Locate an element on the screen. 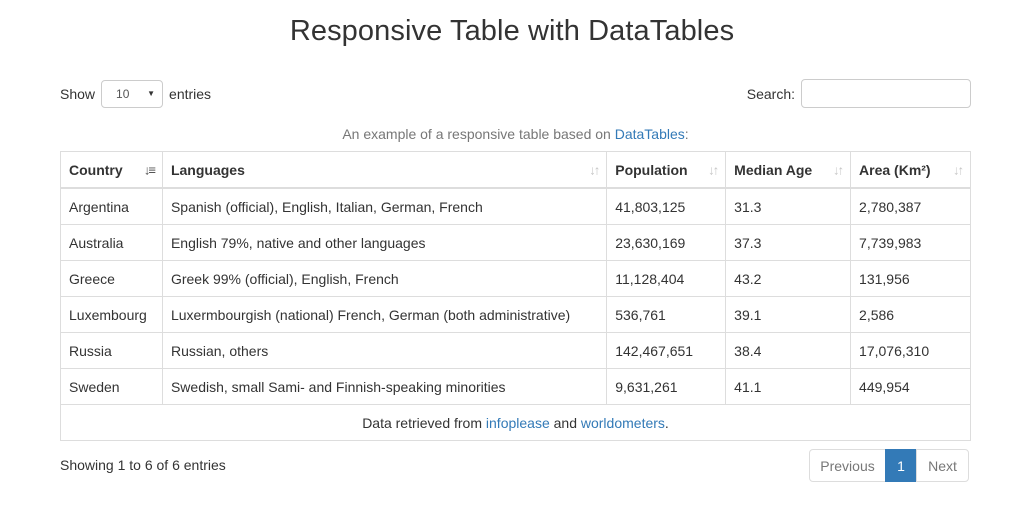 The image size is (1024, 527). cell-median-age: 37.3 is located at coordinates (788, 242).